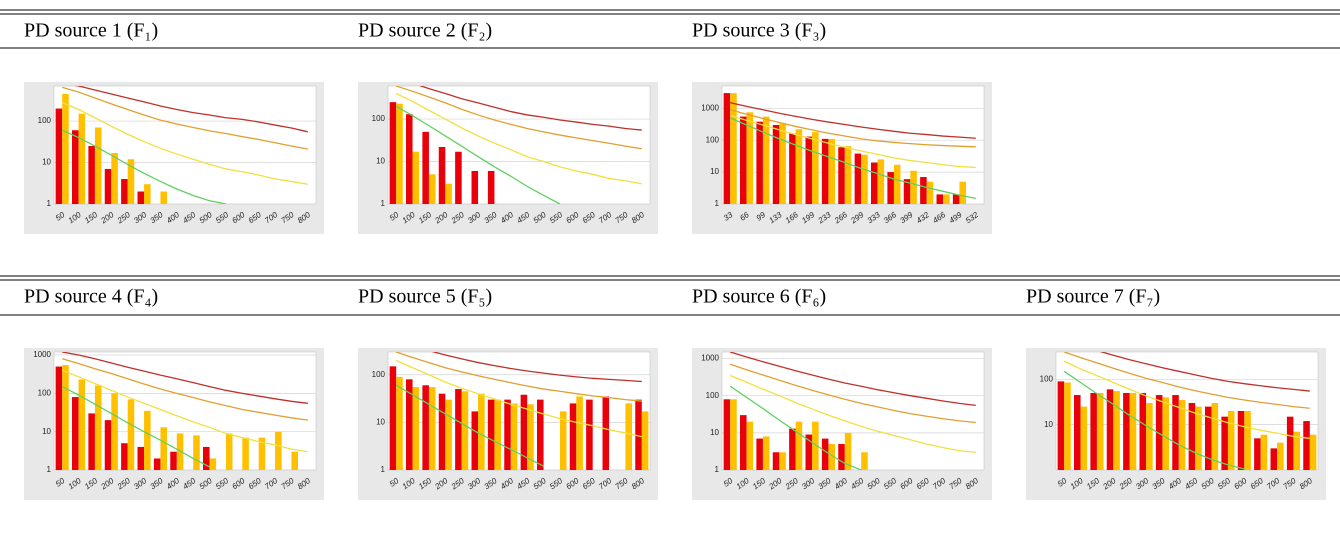 The height and width of the screenshot is (540, 1340). I want to click on column-caption: PD source 1 (F₁), so click(91, 31).